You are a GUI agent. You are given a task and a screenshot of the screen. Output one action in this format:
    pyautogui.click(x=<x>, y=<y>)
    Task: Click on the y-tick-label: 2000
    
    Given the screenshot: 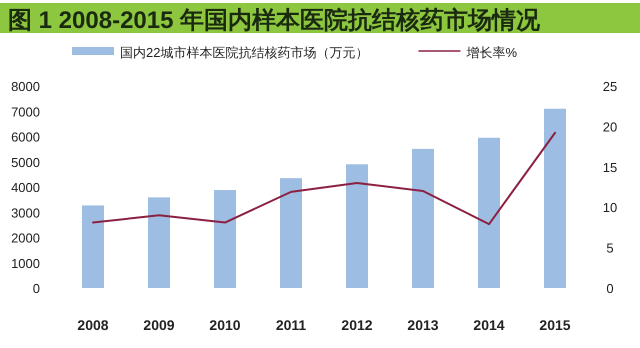 What is the action you would take?
    pyautogui.click(x=25, y=238)
    